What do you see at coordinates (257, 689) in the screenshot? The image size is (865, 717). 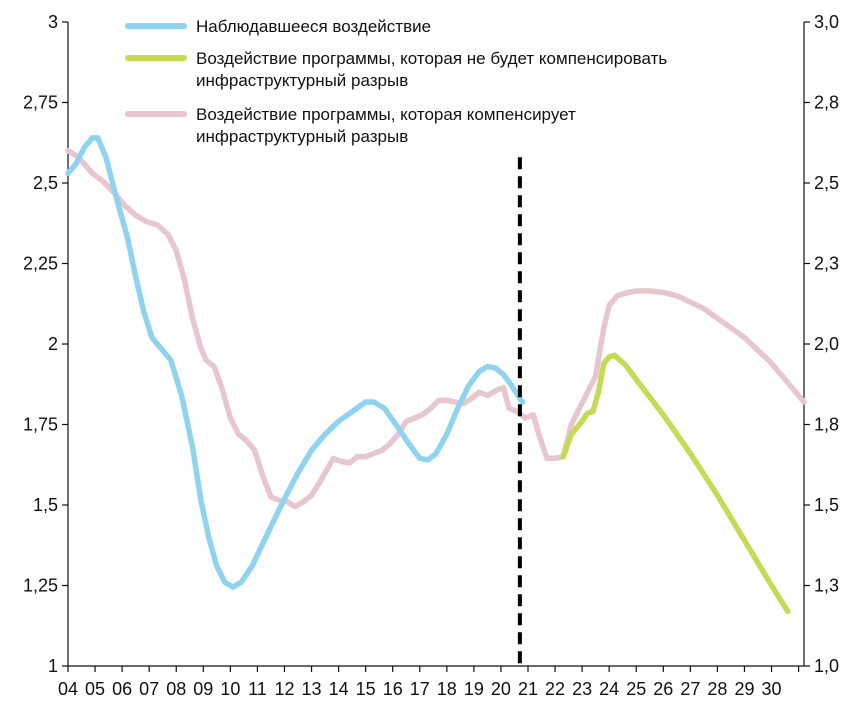 I see `x-tick-label: 11` at bounding box center [257, 689].